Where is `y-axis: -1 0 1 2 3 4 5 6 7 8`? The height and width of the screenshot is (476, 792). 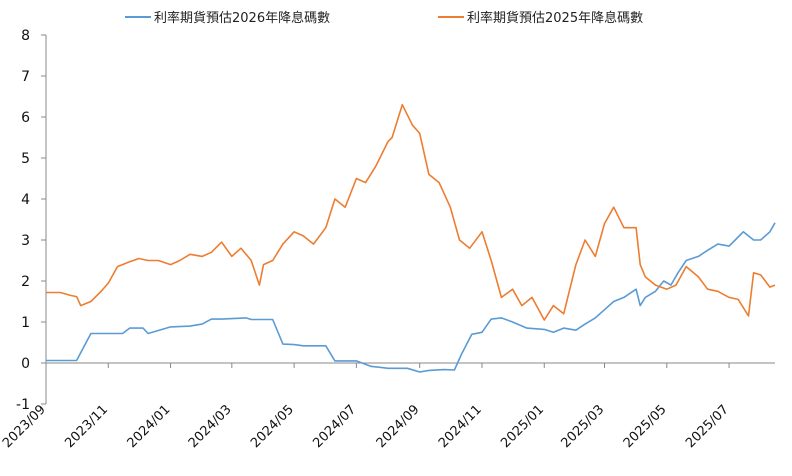
y-axis: -1 0 1 2 3 4 5 6 7 8 is located at coordinates (31, 220).